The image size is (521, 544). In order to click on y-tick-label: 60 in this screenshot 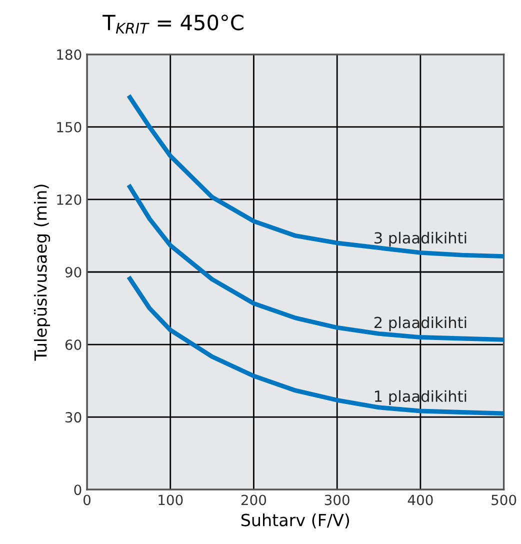, I will do `click(73, 345)`.